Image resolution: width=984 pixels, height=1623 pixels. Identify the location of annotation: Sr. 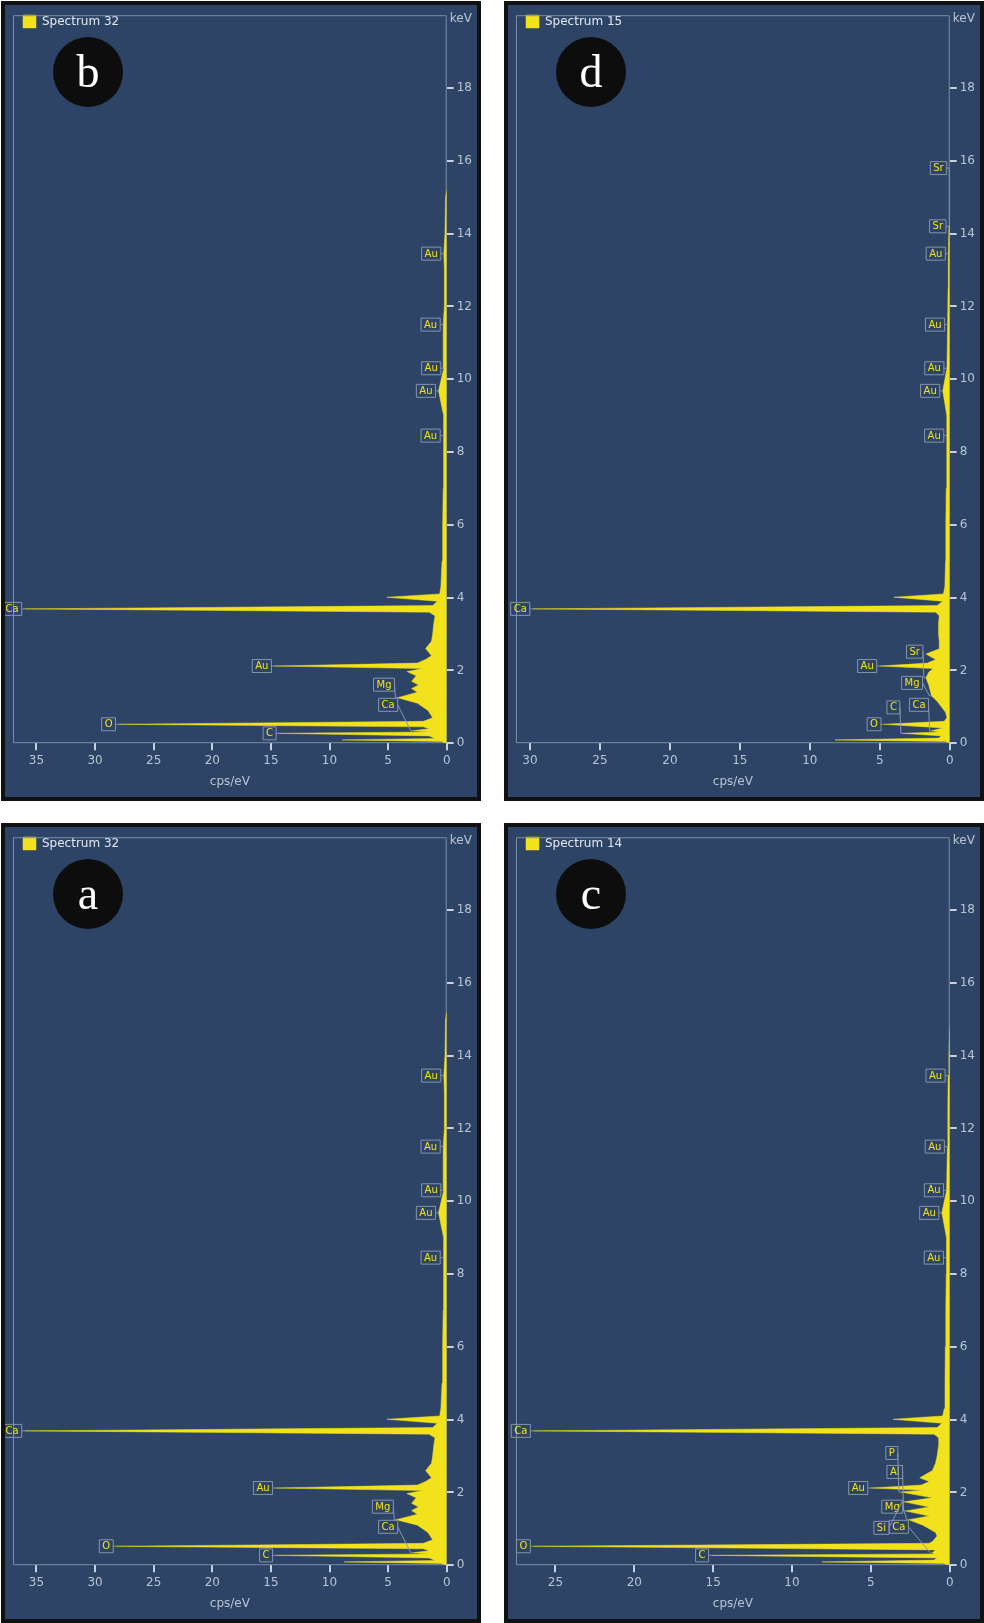
(938, 226).